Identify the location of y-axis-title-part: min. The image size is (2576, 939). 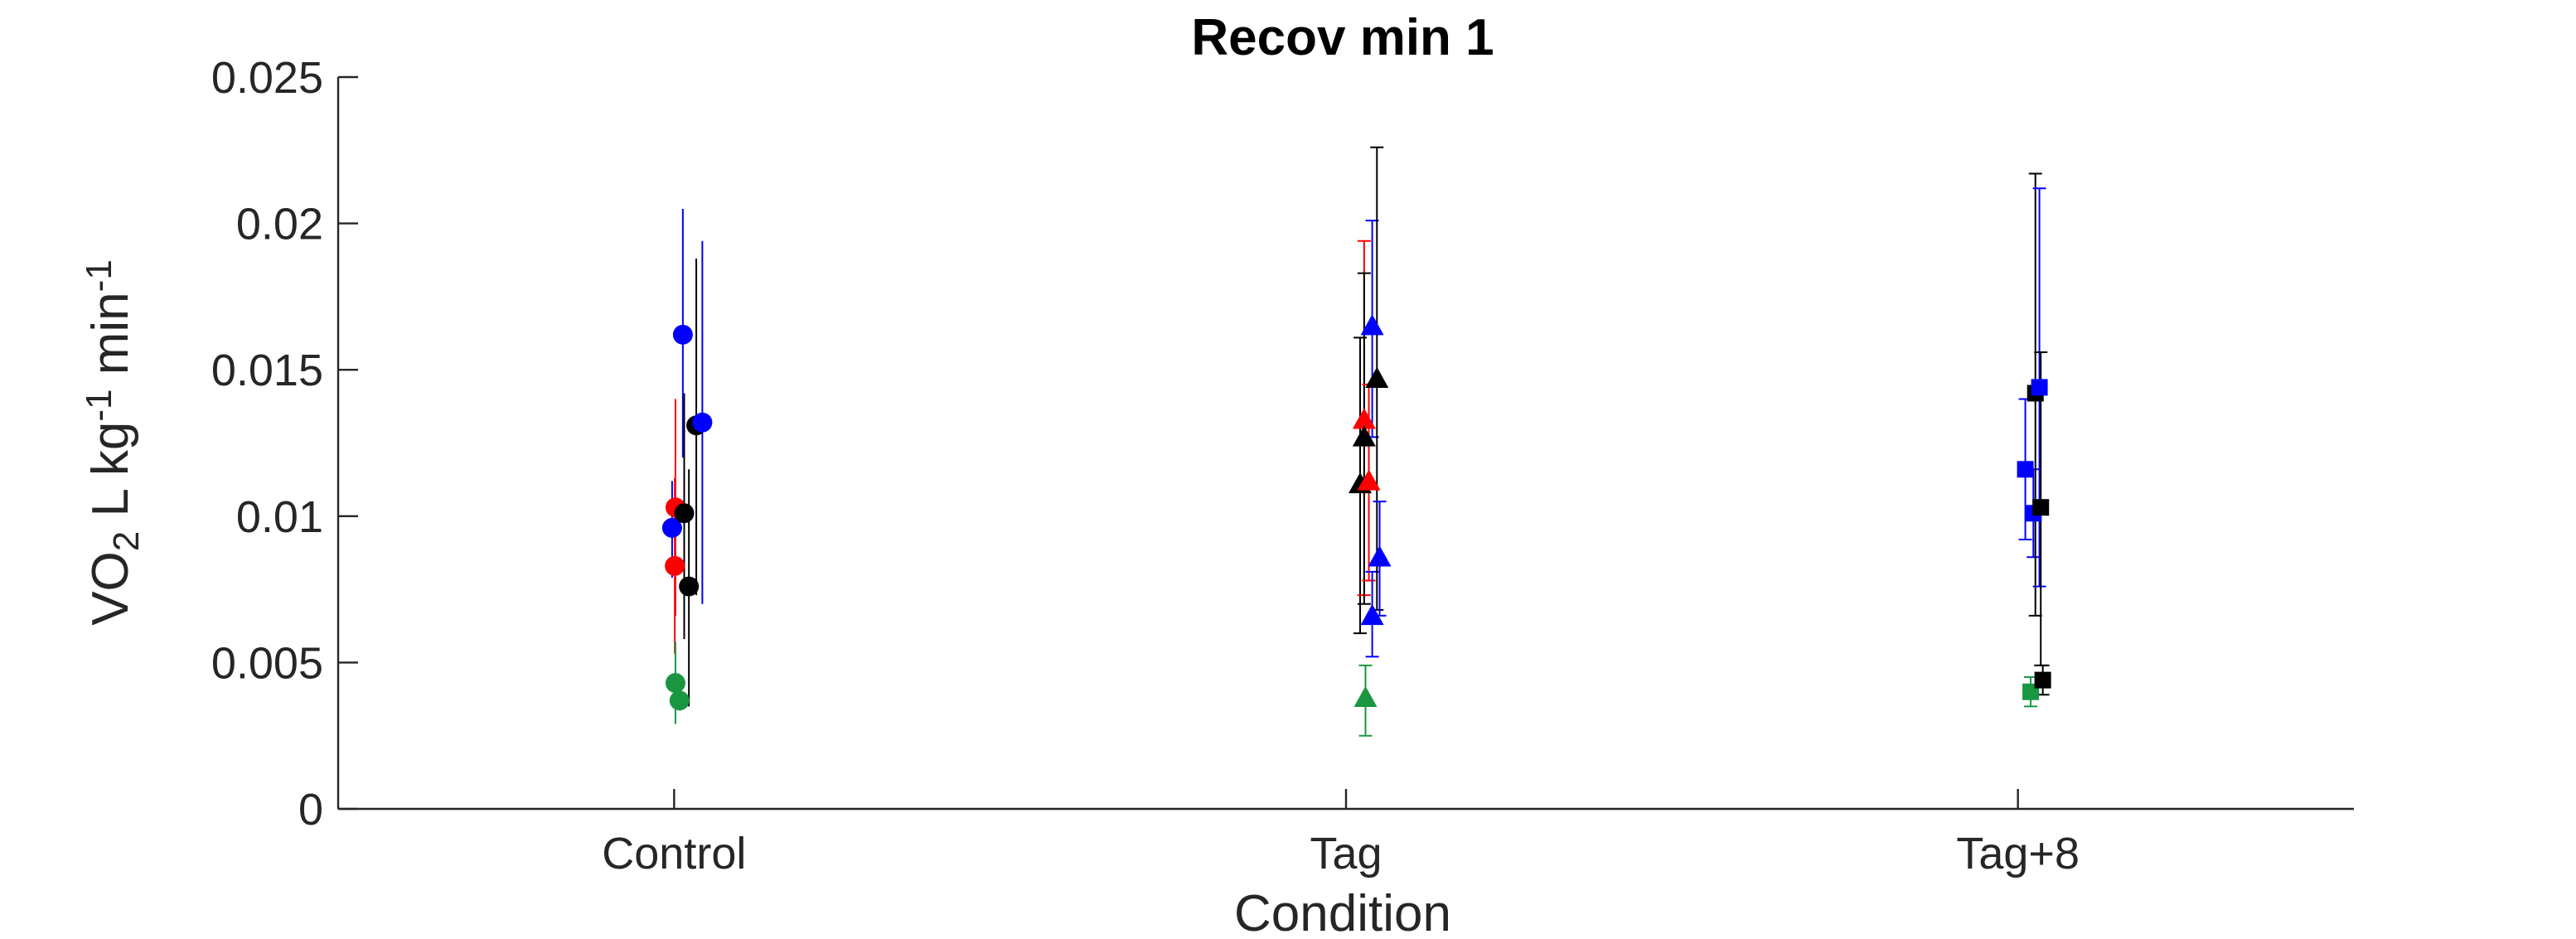
(111, 341).